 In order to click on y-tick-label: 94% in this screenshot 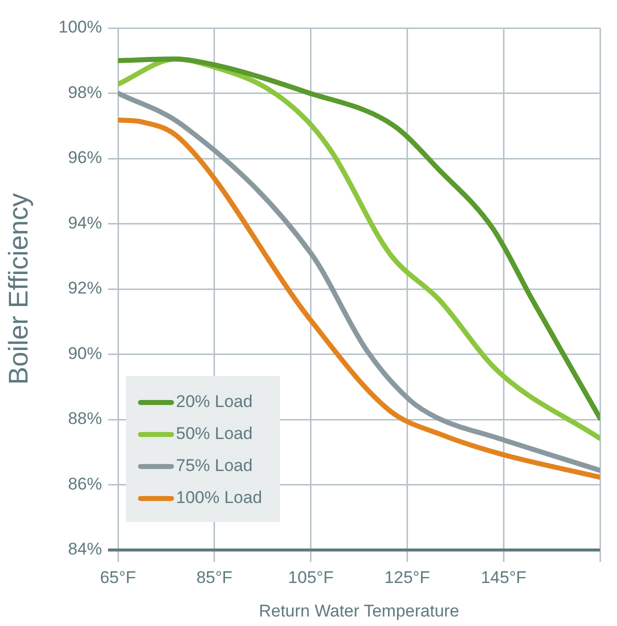, I will do `click(85, 222)`.